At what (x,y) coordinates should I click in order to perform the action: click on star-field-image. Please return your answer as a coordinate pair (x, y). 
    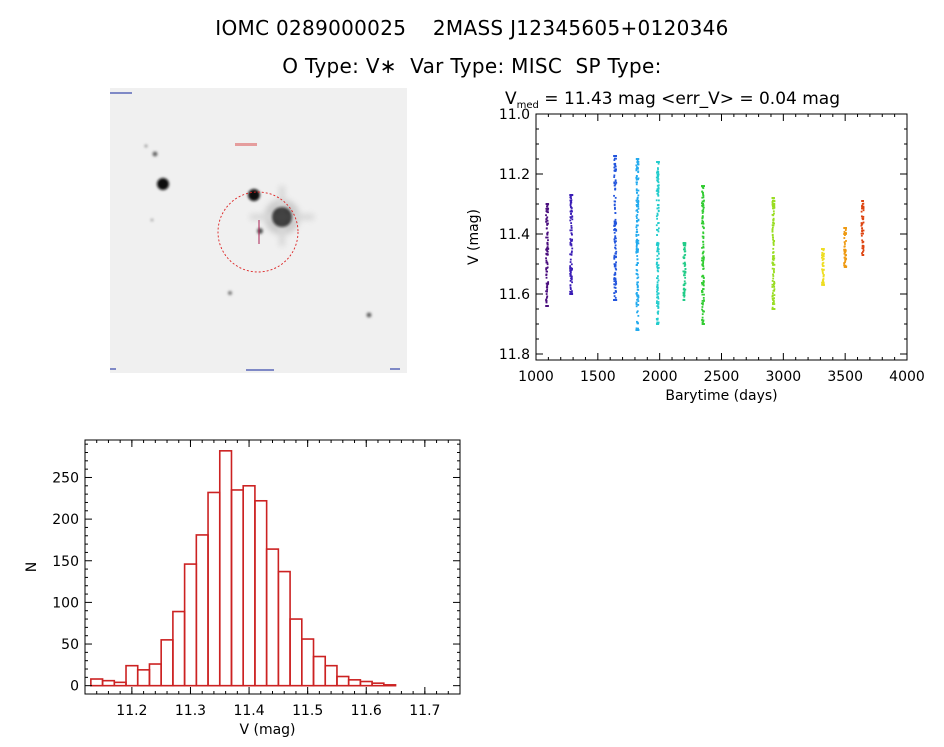
    Looking at the image, I should click on (258, 230).